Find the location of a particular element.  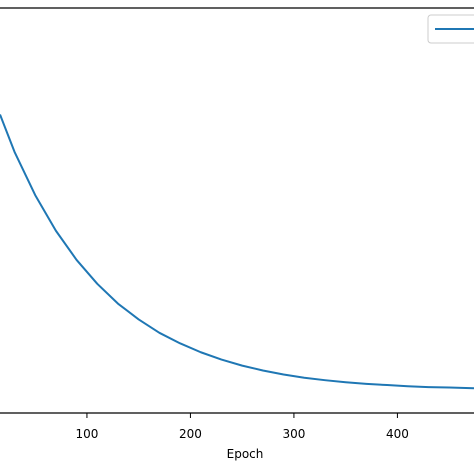

x-tick-label: 400 is located at coordinates (397, 434).